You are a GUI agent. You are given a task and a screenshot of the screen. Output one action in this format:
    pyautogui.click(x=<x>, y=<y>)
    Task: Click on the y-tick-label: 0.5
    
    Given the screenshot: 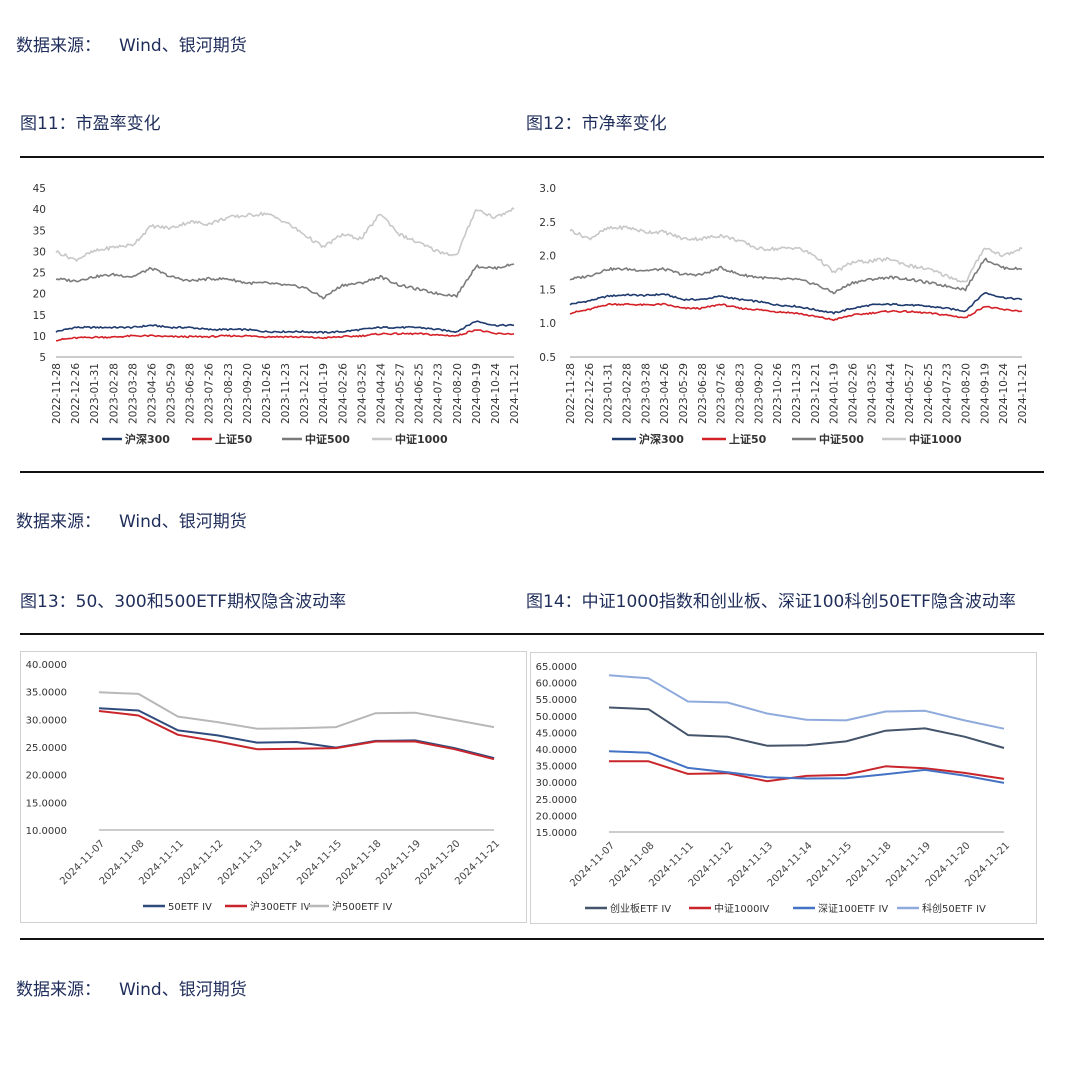 What is the action you would take?
    pyautogui.click(x=547, y=358)
    